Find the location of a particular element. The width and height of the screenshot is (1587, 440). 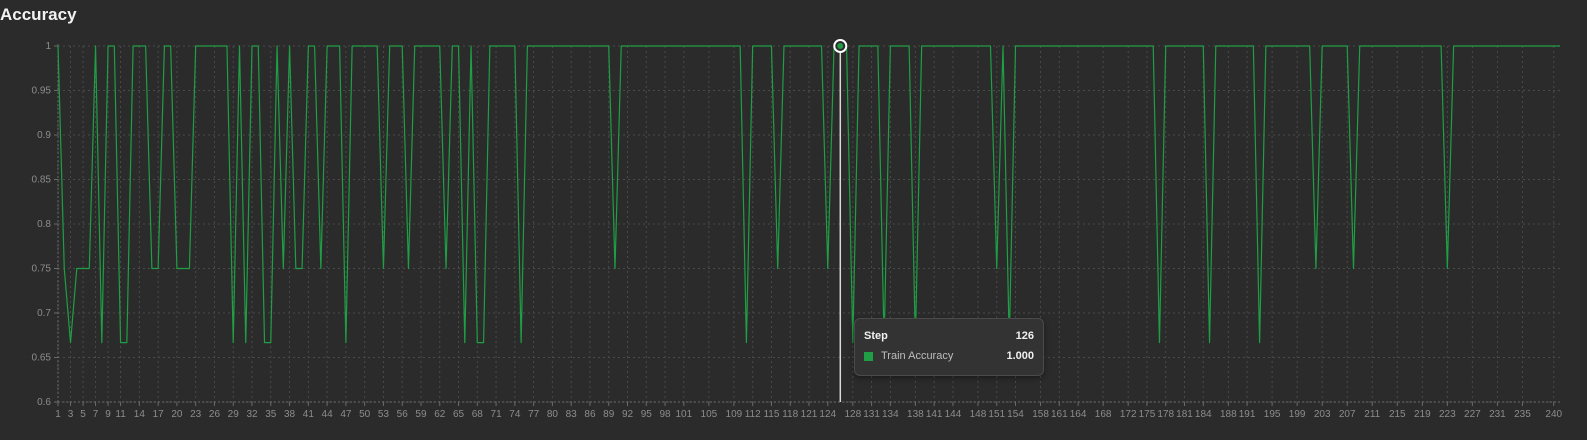

y-tick-label: 0.65 is located at coordinates (42, 358).